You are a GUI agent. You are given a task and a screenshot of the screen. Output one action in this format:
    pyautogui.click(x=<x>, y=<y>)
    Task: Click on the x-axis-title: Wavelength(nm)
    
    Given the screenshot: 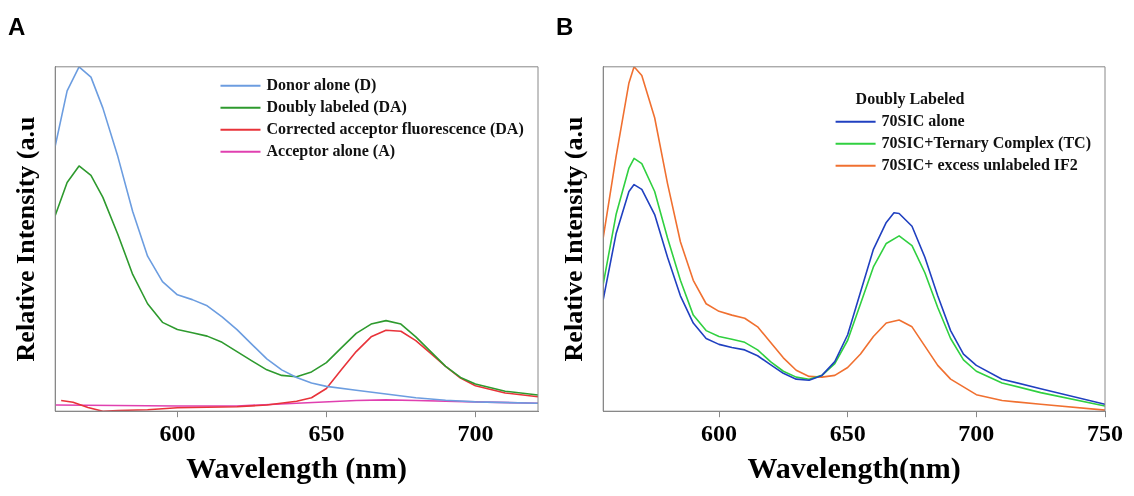 What is the action you would take?
    pyautogui.click(x=854, y=467)
    